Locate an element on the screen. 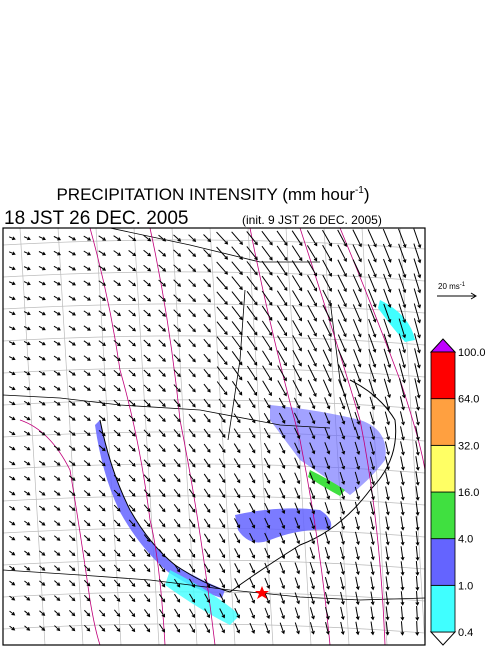  title-end: ) is located at coordinates (367, 194).